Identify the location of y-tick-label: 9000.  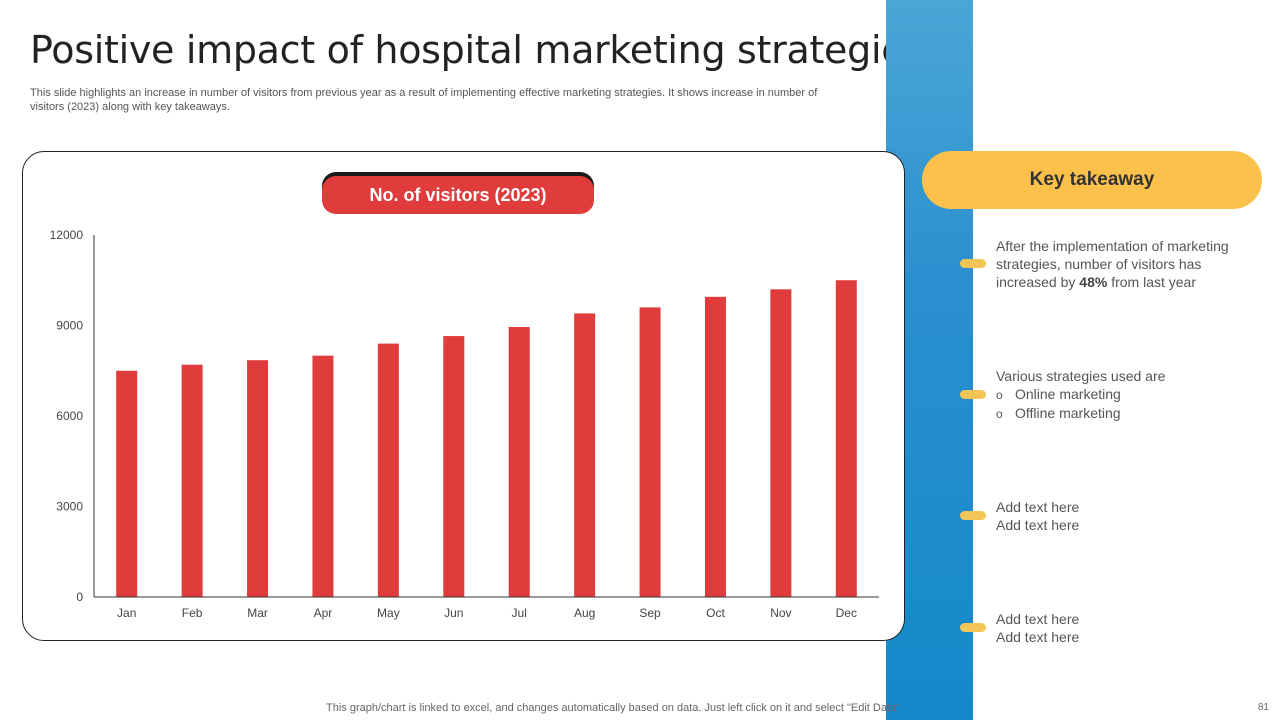
(69, 326).